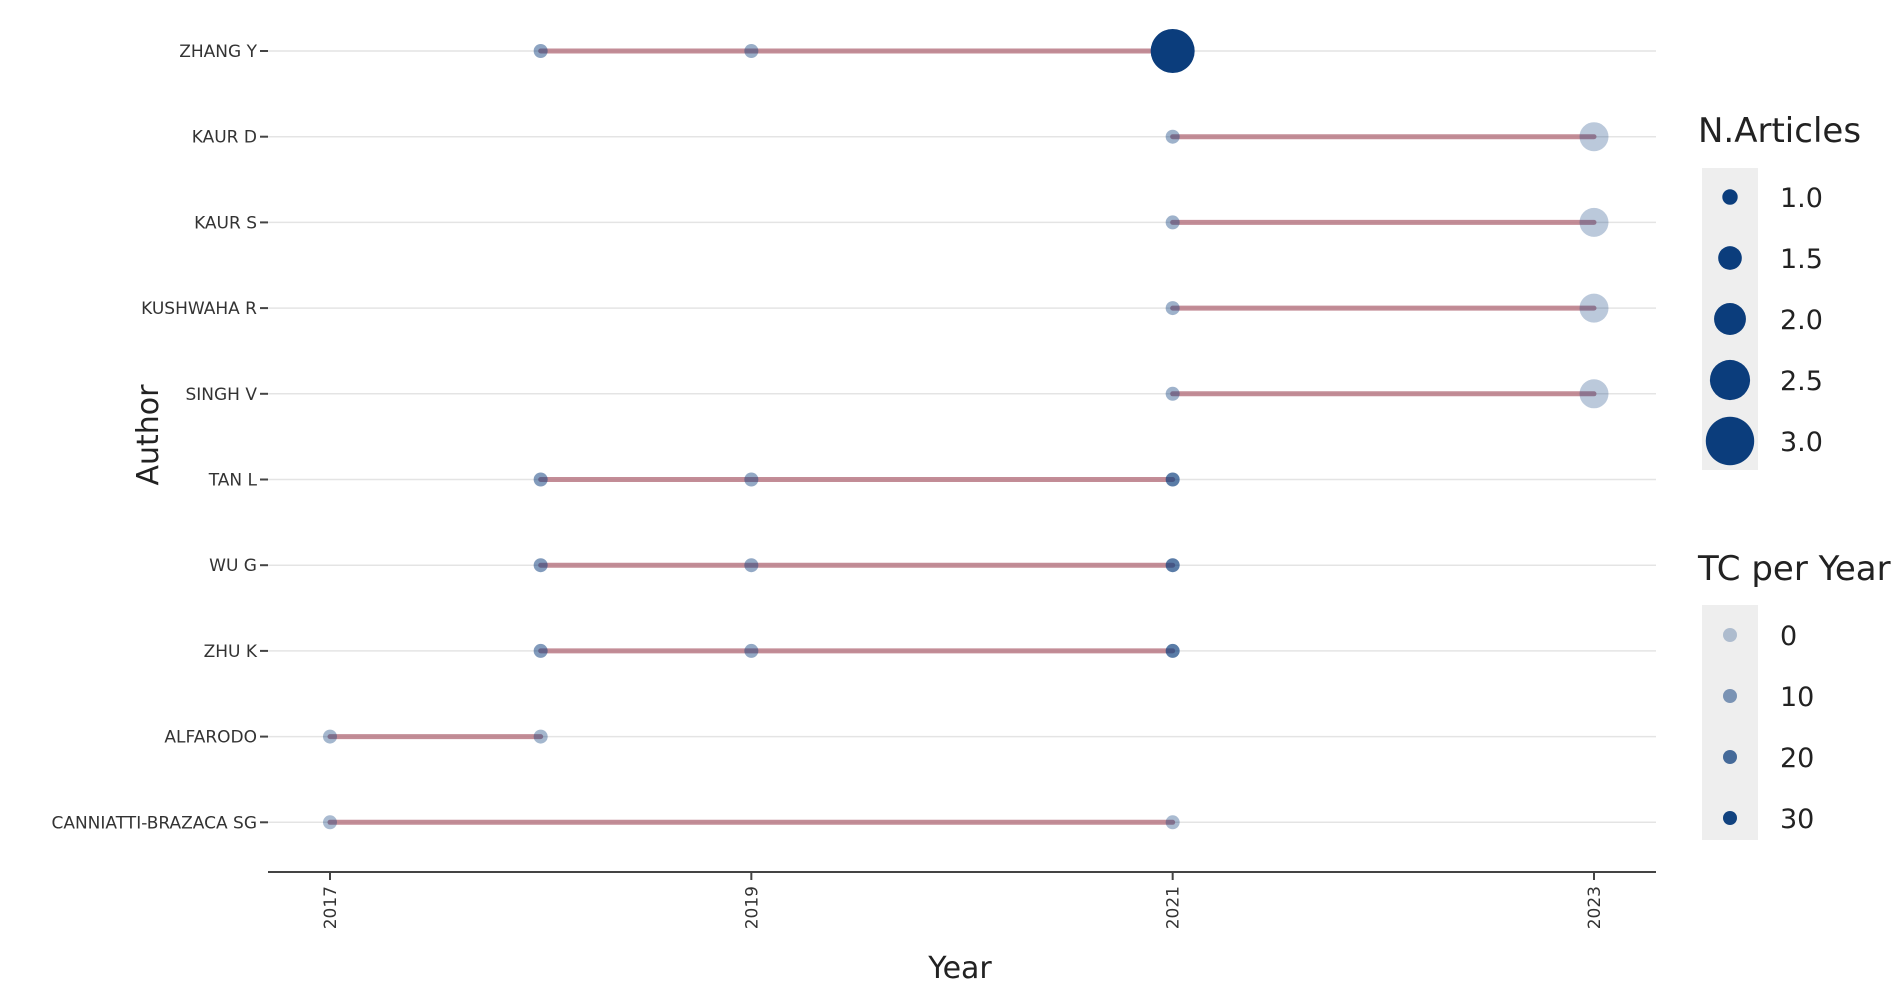  I want to click on point-wu-g-2018, so click(540, 565).